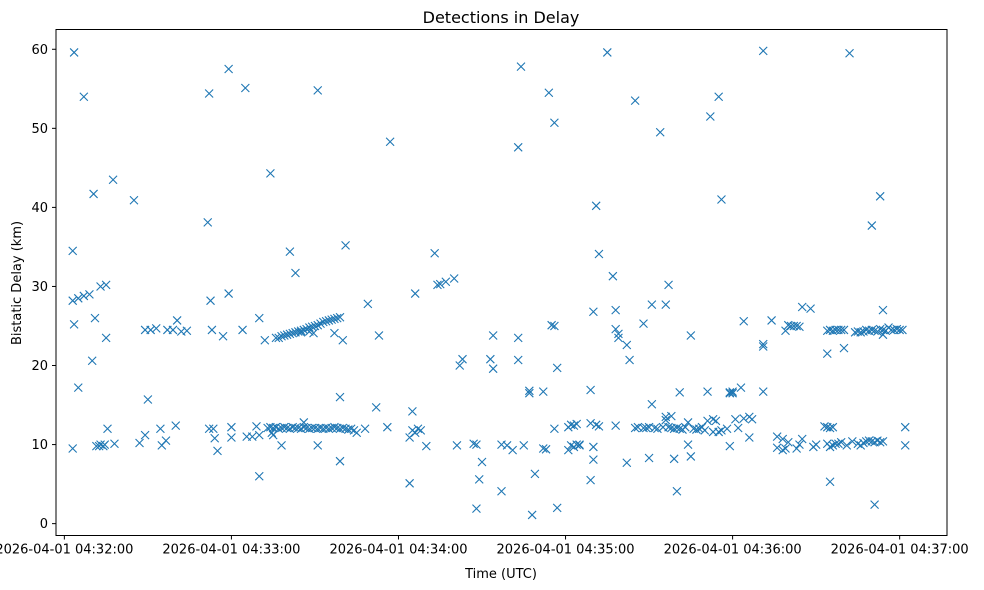 This screenshot has width=984, height=590. What do you see at coordinates (44, 524) in the screenshot?
I see `y-tick-label: 0` at bounding box center [44, 524].